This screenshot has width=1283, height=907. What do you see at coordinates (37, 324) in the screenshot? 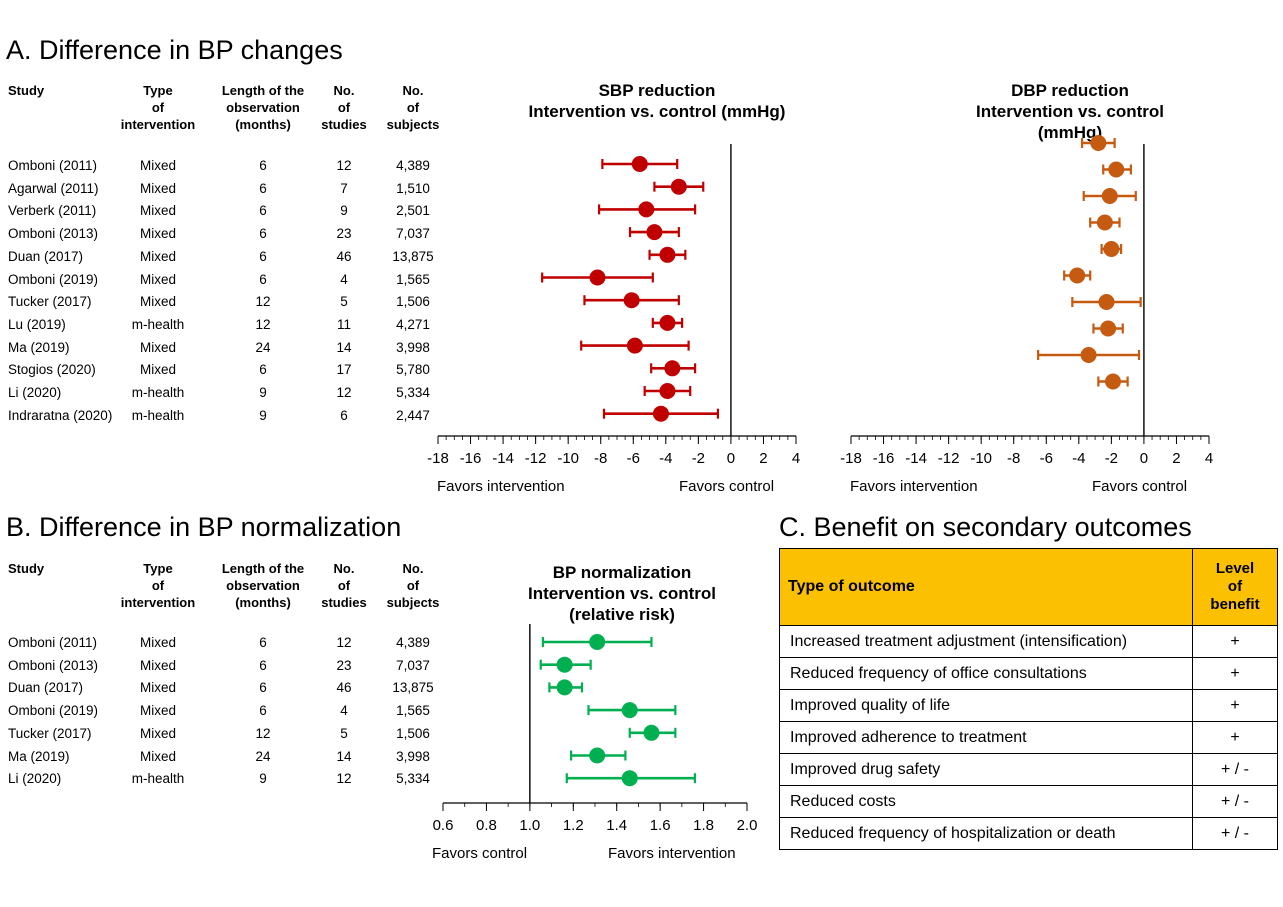
I see `cell-study: Lu (2019)` at bounding box center [37, 324].